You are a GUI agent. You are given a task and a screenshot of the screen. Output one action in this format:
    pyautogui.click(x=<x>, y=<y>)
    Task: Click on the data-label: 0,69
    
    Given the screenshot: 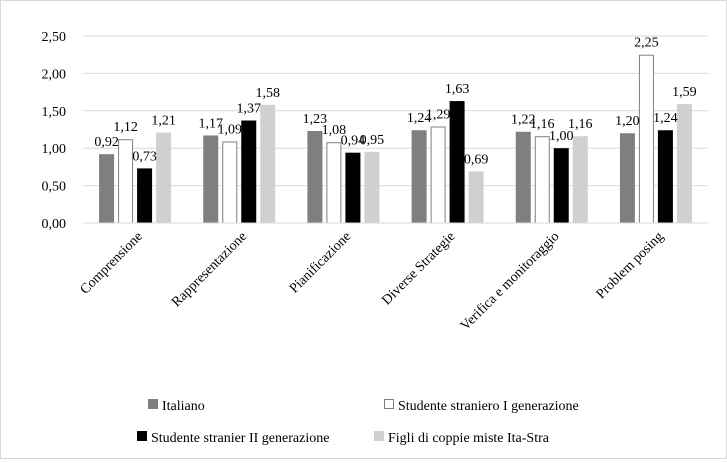 What is the action you would take?
    pyautogui.click(x=476, y=159)
    